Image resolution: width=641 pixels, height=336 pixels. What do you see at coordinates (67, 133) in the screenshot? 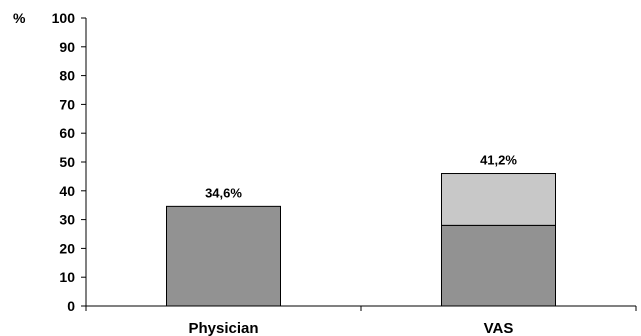
I see `y-tick-label: 60` at bounding box center [67, 133].